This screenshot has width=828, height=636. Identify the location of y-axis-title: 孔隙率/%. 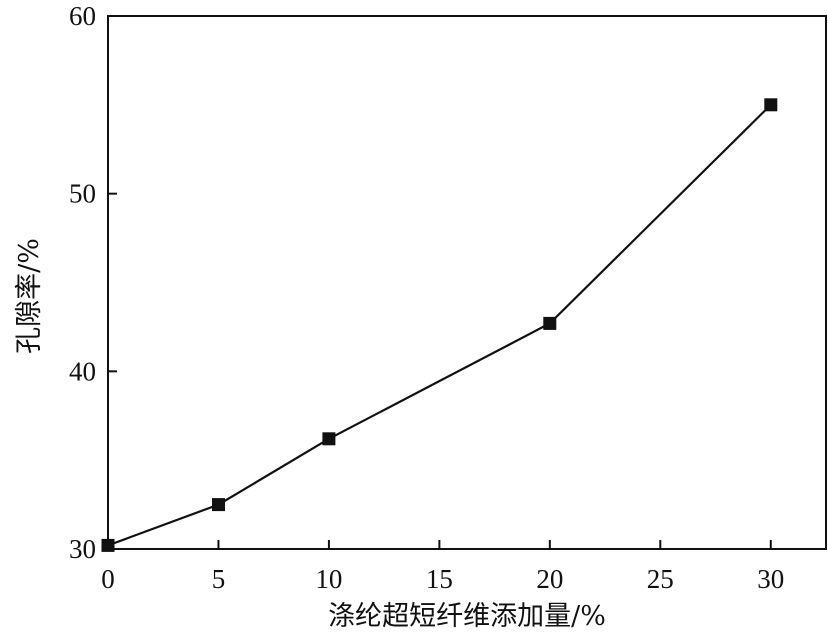
(29, 296).